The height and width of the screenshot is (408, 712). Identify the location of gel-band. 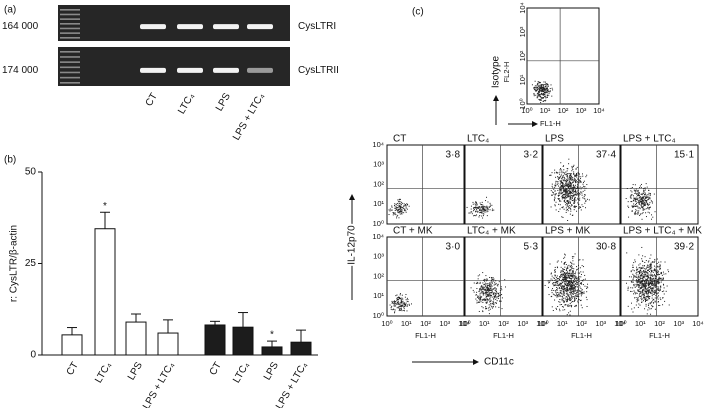
(153, 70).